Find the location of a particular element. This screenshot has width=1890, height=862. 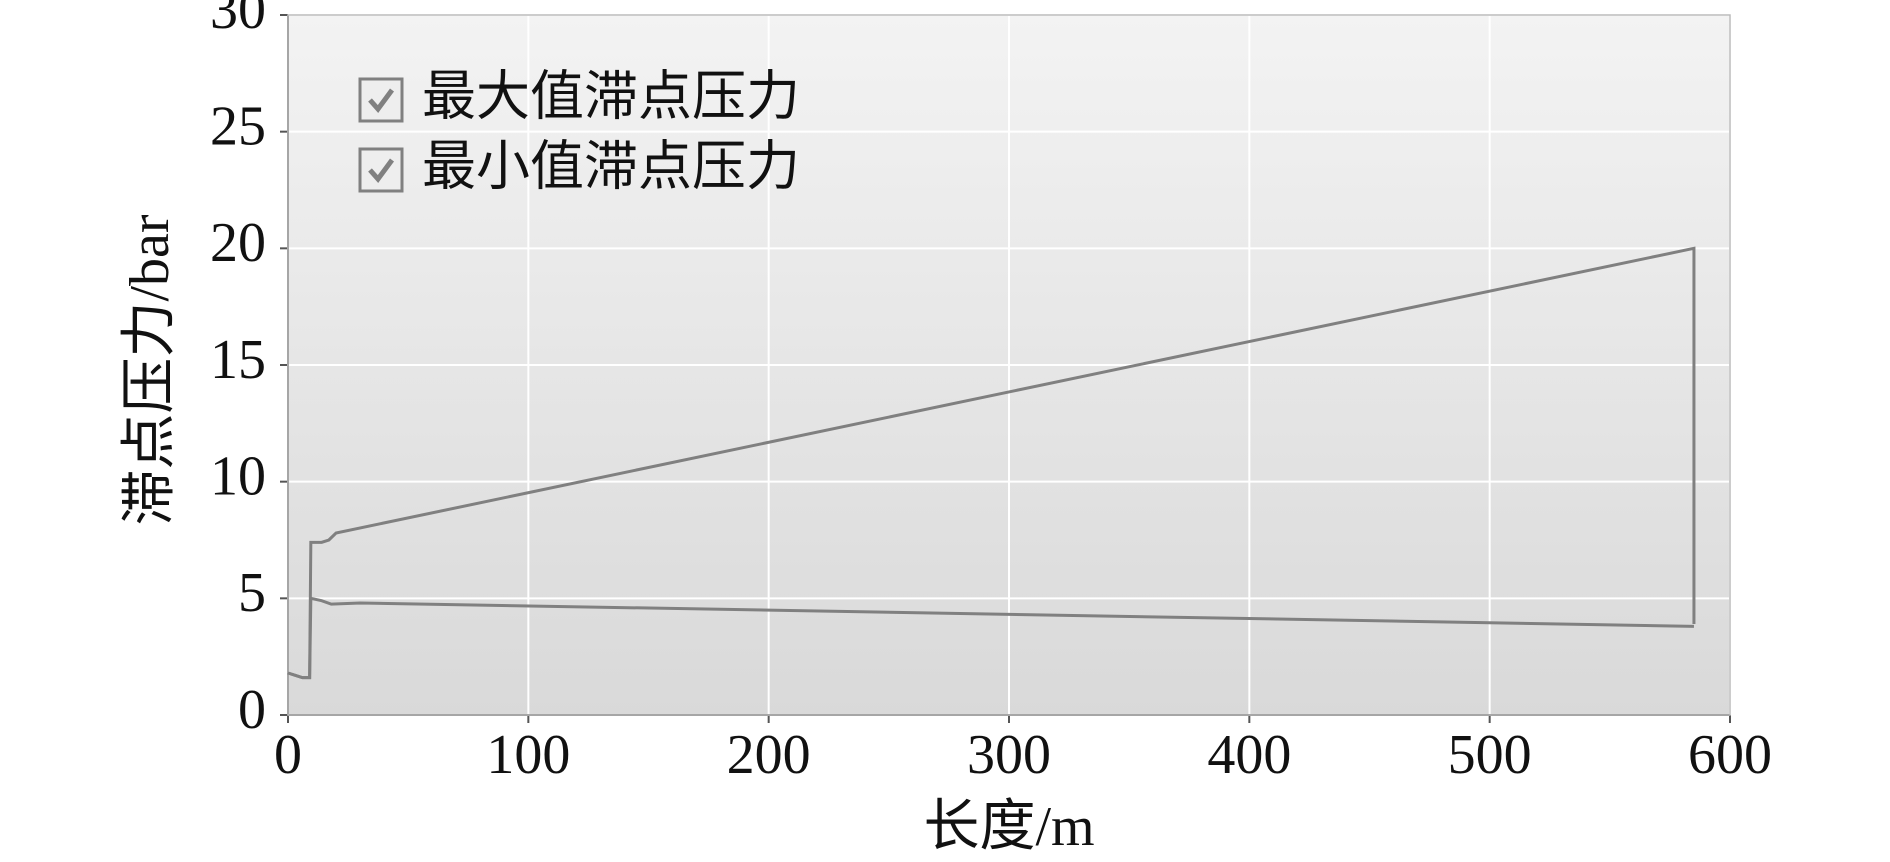

y-tick-label: 10 is located at coordinates (238, 477).